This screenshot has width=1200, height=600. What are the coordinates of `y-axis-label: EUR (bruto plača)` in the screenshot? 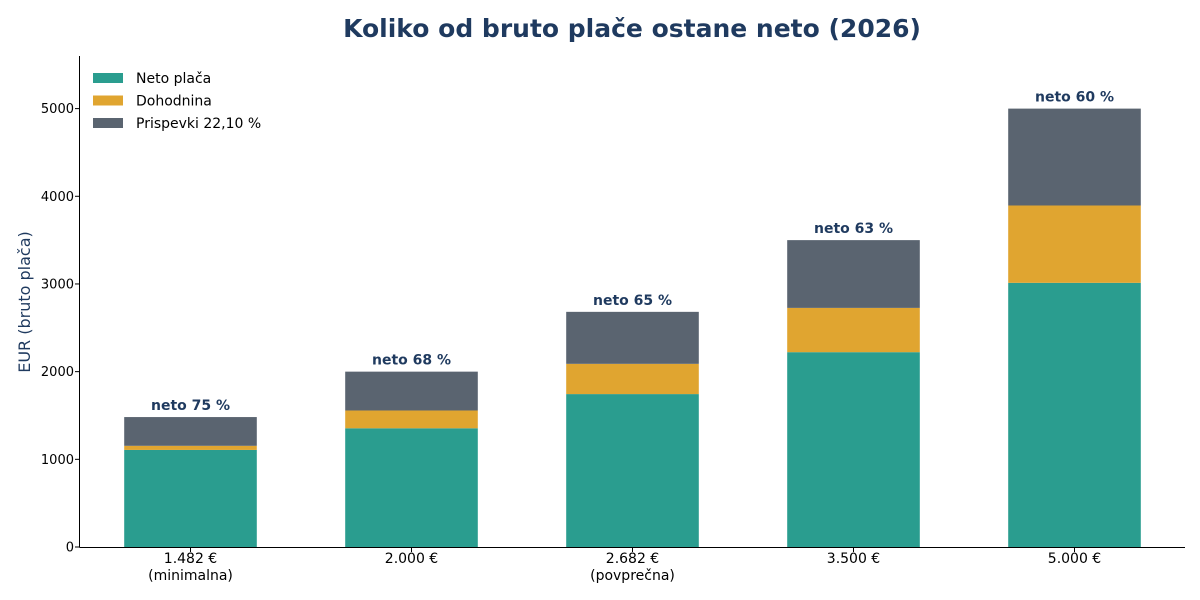 It's located at (24, 302).